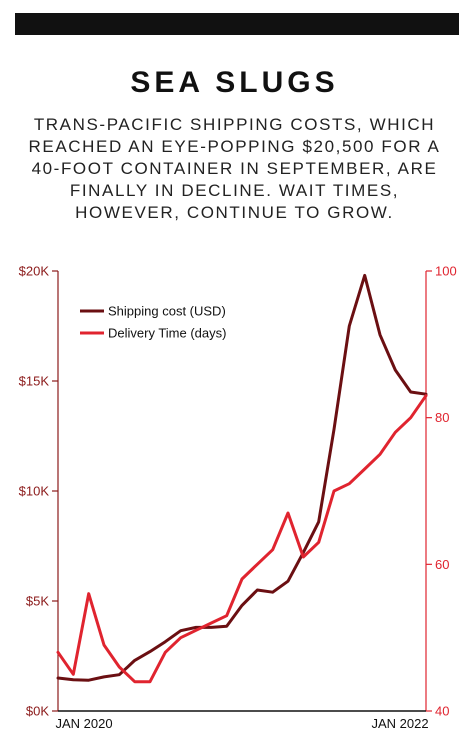 The height and width of the screenshot is (744, 469). Describe the element at coordinates (153, 322) in the screenshot. I see `legend: Shipping cost (USD) Delivery Time (days)` at that location.